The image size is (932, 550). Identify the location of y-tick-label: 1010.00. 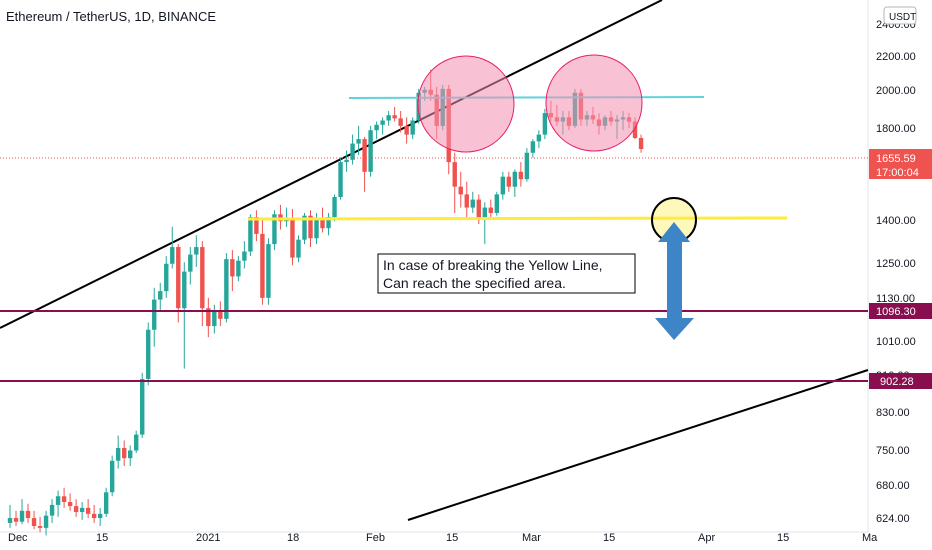
(896, 342).